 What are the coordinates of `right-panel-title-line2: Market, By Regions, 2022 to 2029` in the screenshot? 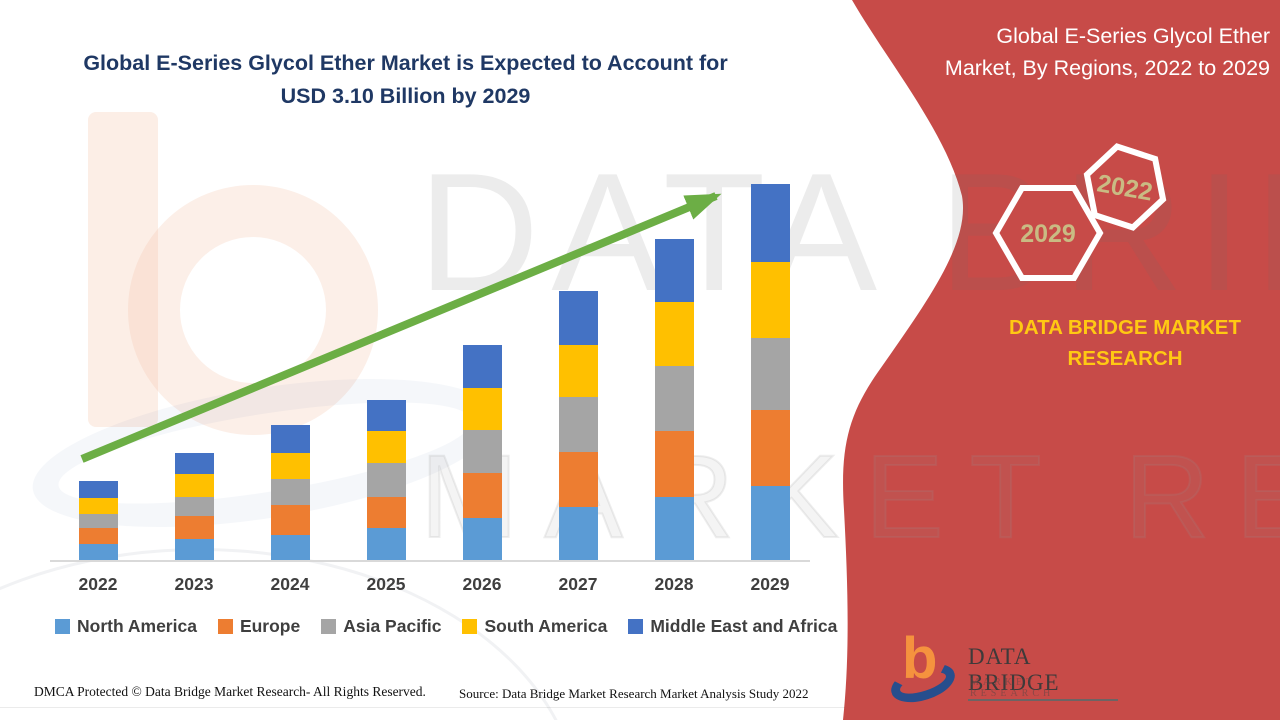 It's located at (1107, 68).